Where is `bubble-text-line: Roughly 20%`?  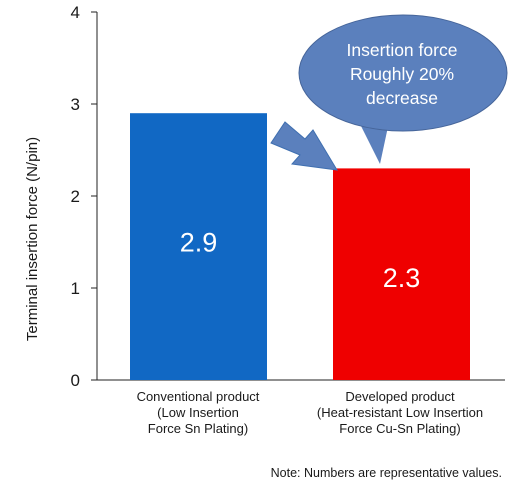 bubble-text-line: Roughly 20% is located at coordinates (402, 74).